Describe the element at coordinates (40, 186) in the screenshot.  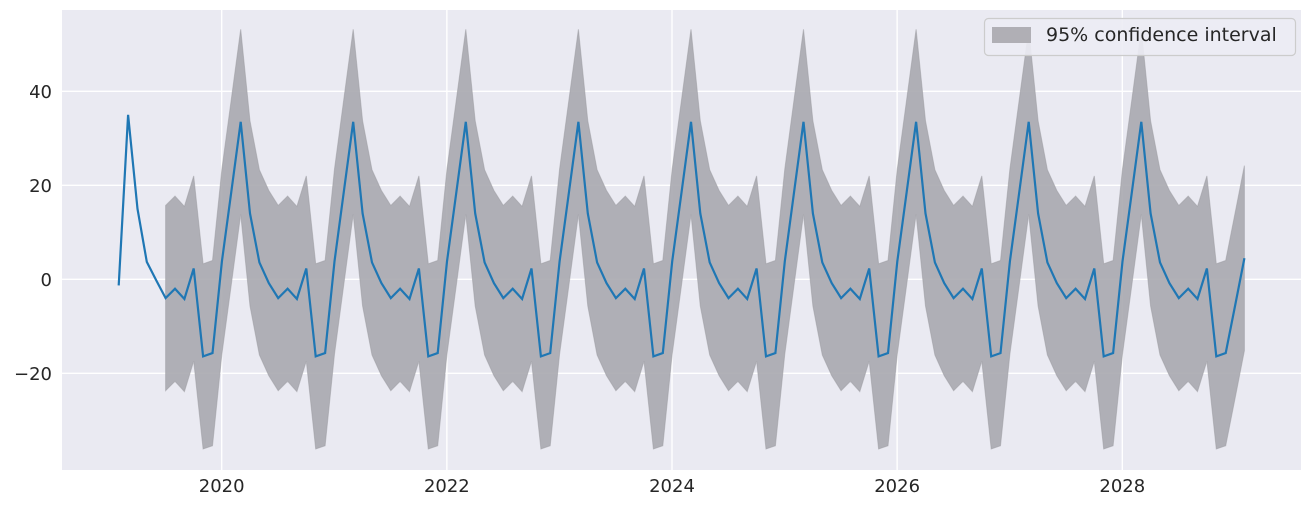
I see `y-tick-label: 20` at that location.